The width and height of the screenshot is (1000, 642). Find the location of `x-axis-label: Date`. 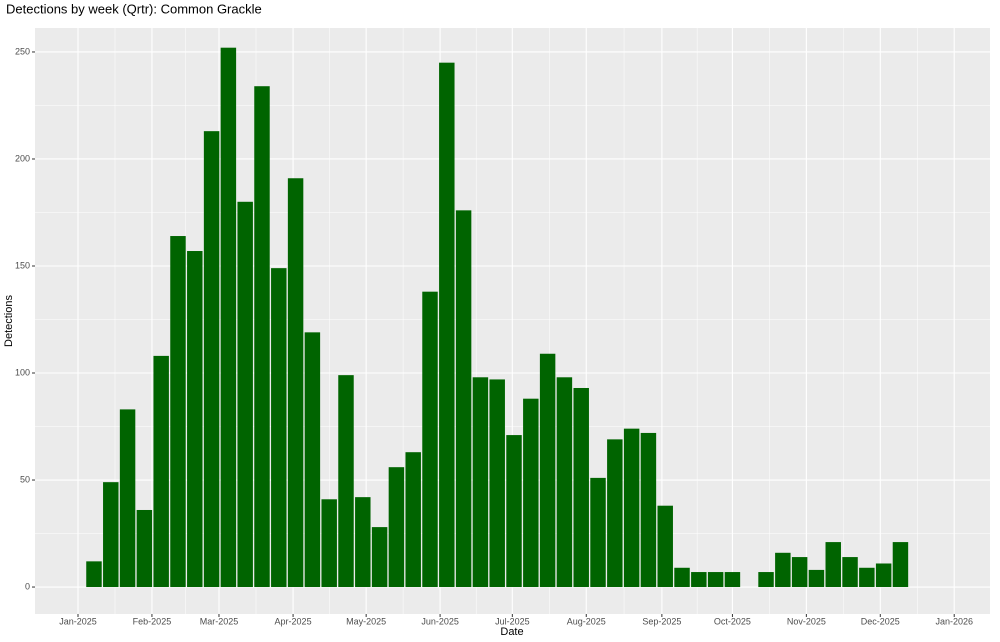

x-axis-label: Date is located at coordinates (511, 632).